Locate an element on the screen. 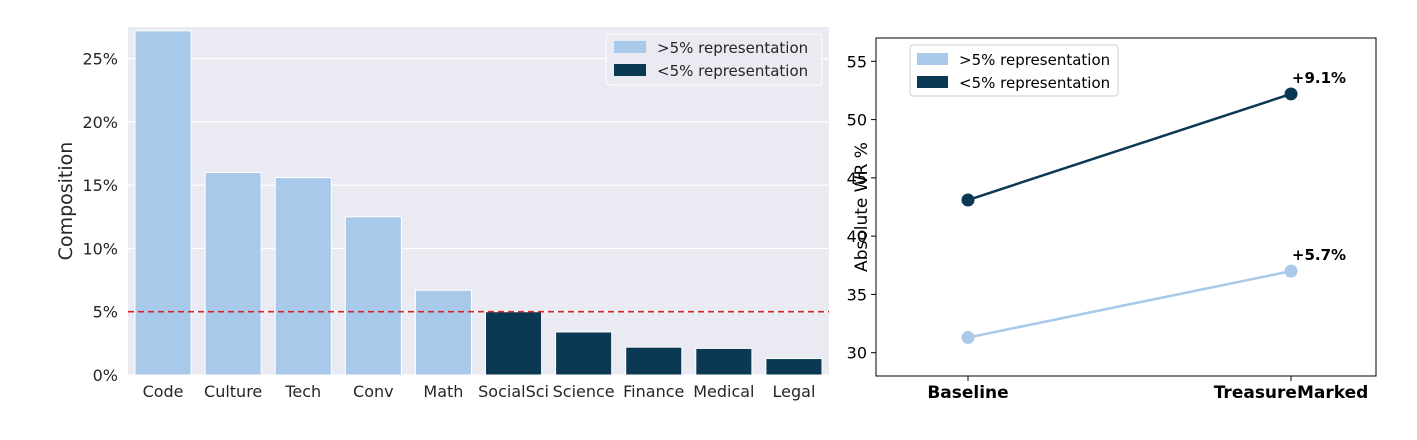  line-x-ticks: Baseline TreasureMarked is located at coordinates (1147, 389).